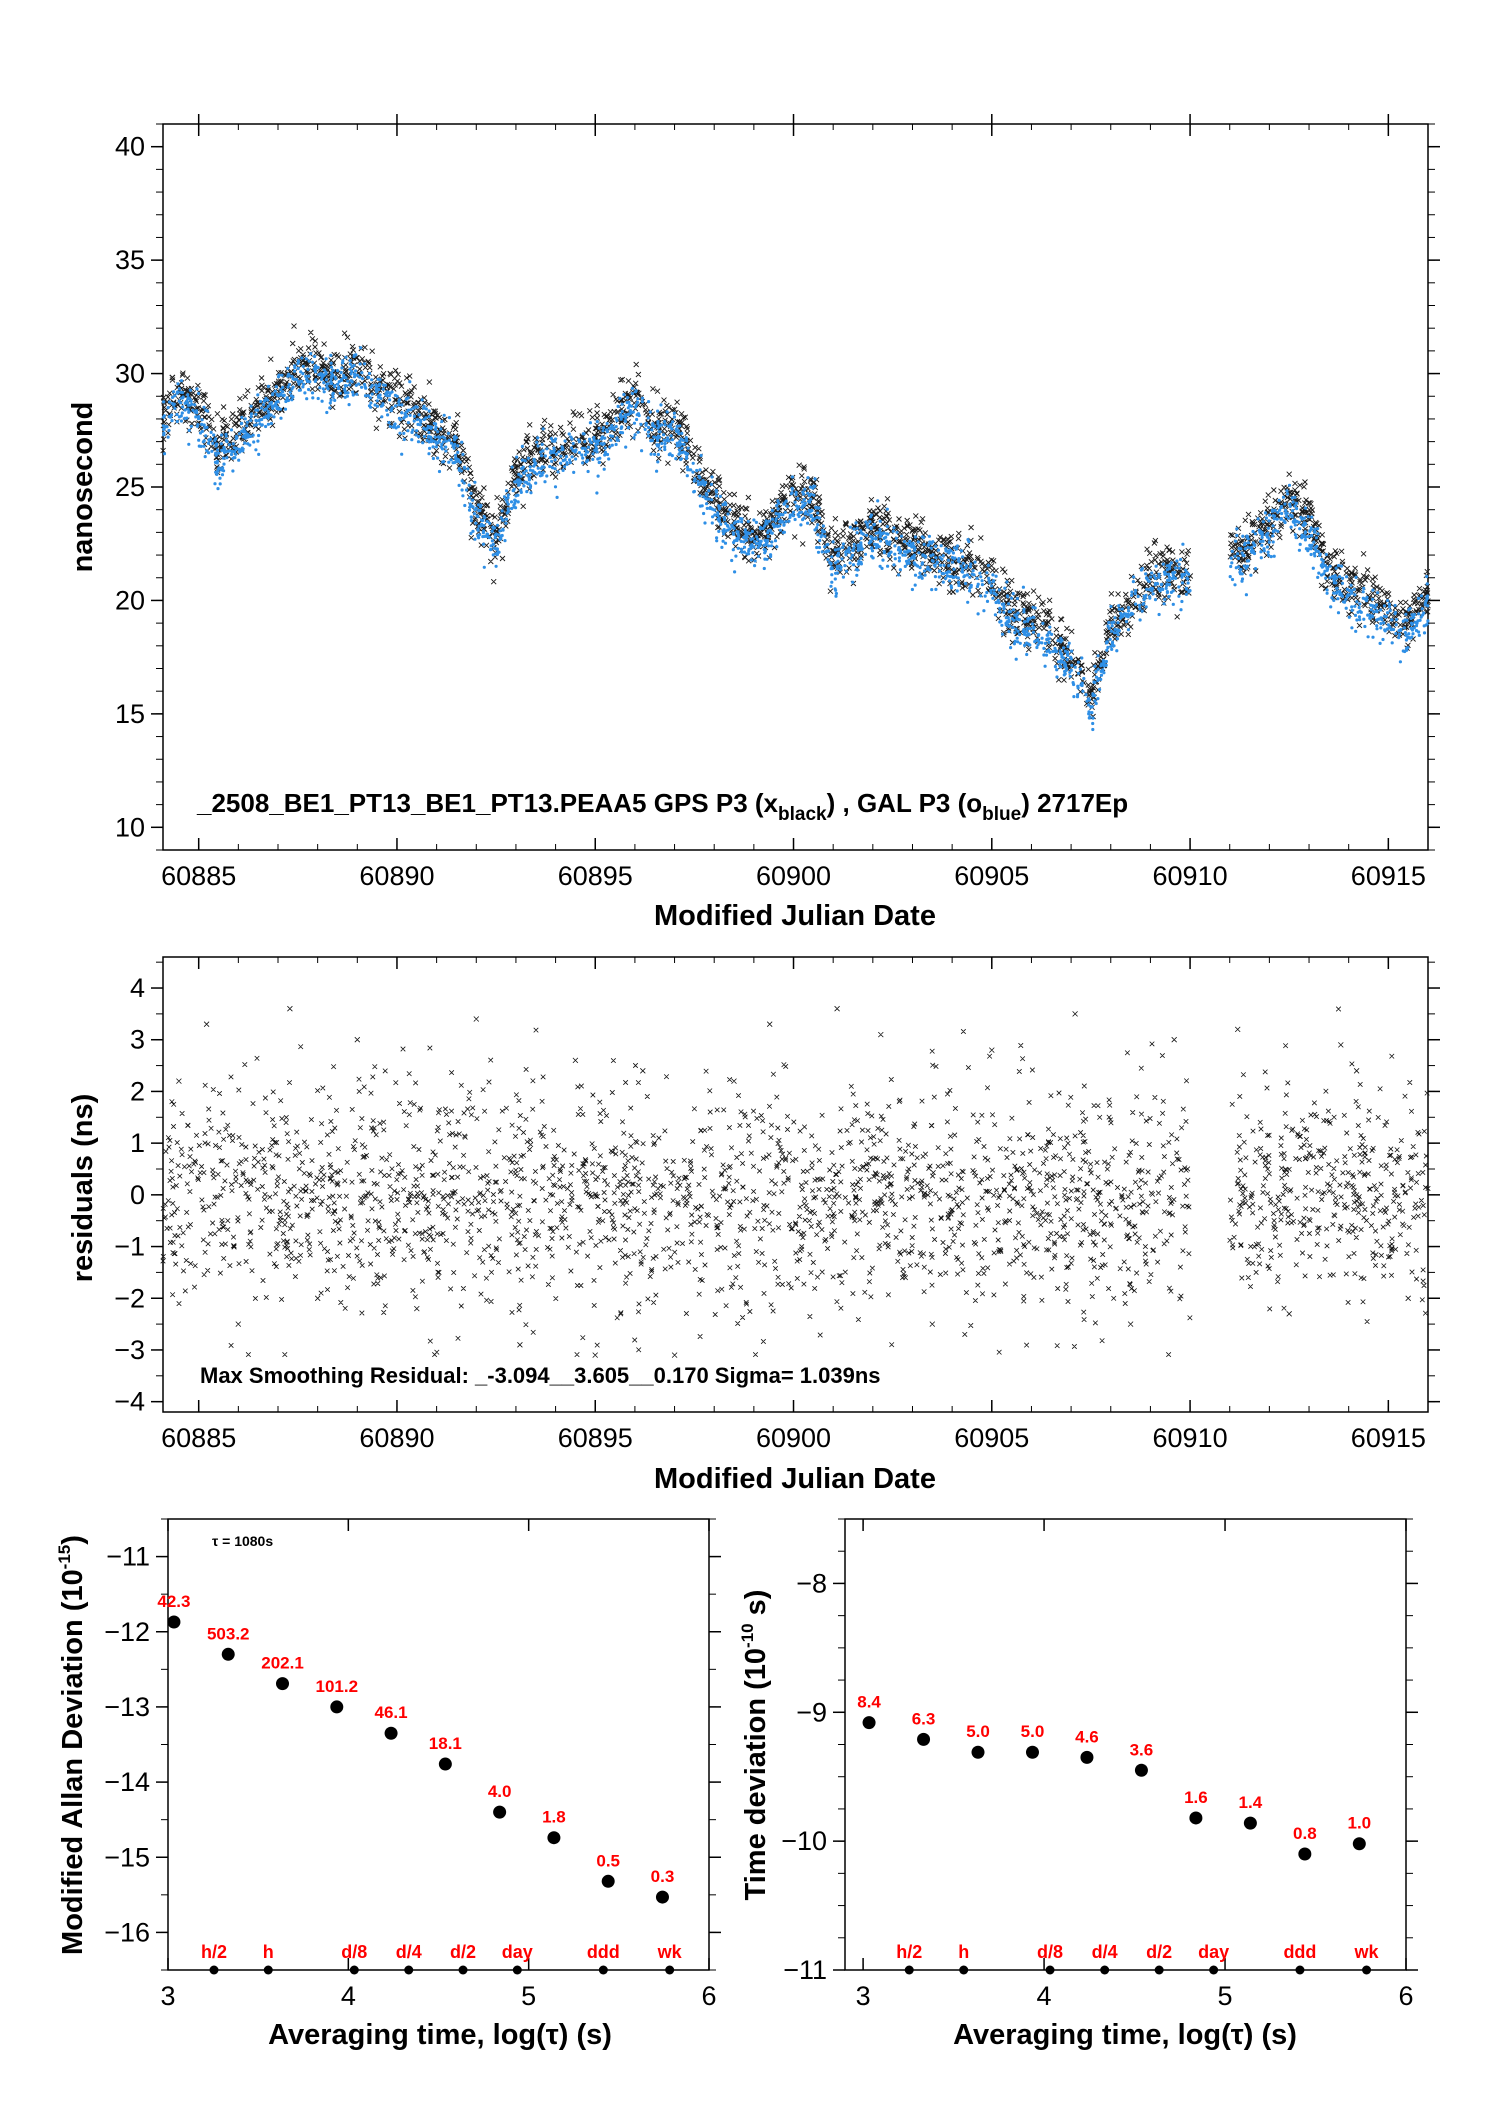 This screenshot has width=1488, height=2105. What do you see at coordinates (1087, 1736) in the screenshot?
I see `tdev-point-label: 4.6` at bounding box center [1087, 1736].